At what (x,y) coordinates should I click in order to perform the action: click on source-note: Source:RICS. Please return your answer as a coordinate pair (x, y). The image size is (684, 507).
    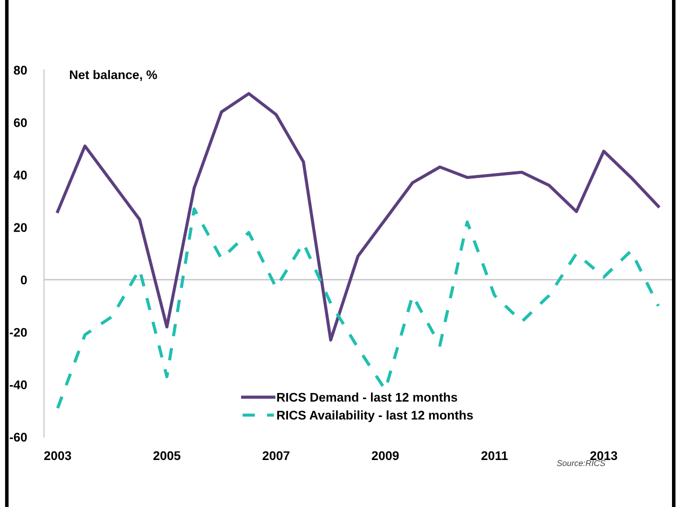
    Looking at the image, I should click on (581, 463).